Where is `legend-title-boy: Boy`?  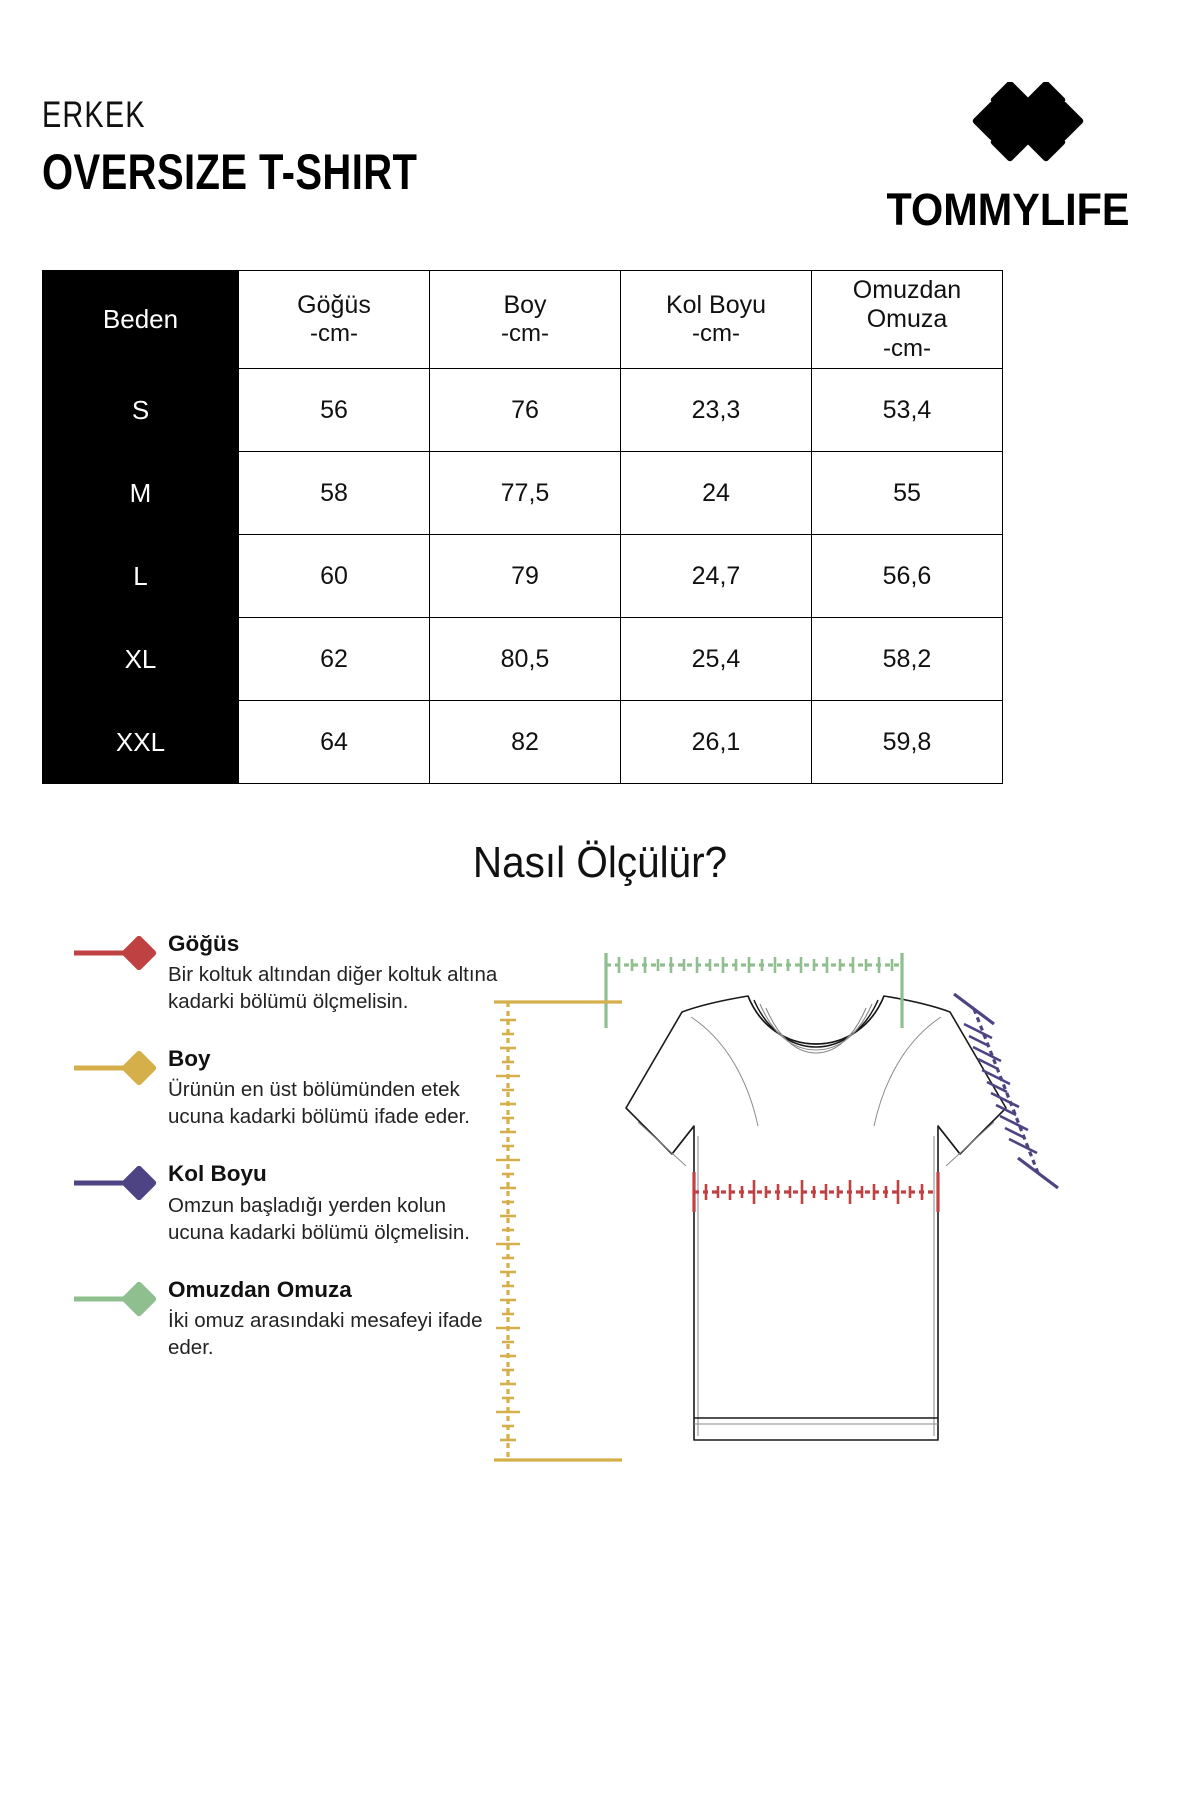 legend-title-boy: Boy is located at coordinates (189, 1059).